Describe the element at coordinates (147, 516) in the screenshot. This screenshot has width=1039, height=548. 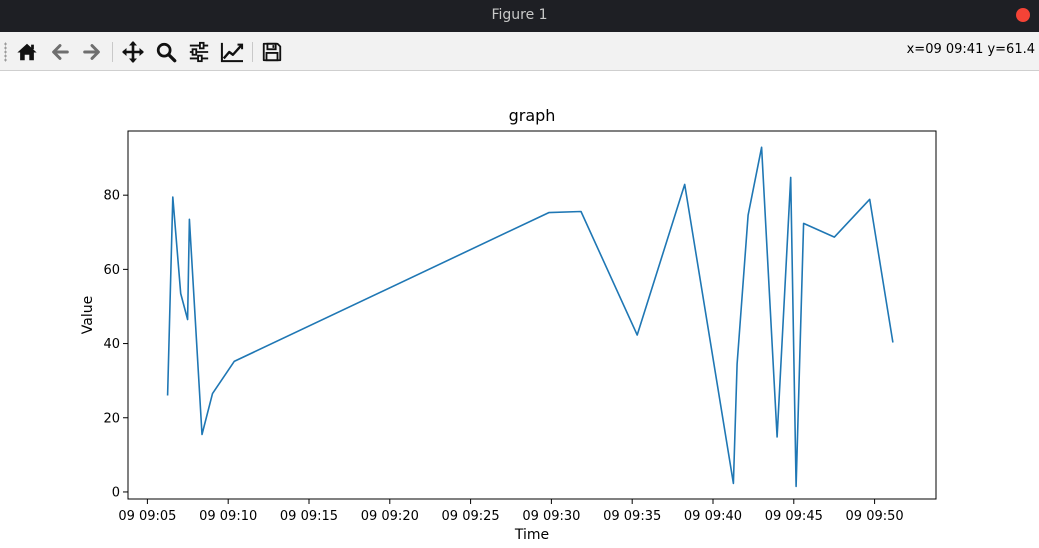
I see `x-tick-label: 09 09:05` at that location.